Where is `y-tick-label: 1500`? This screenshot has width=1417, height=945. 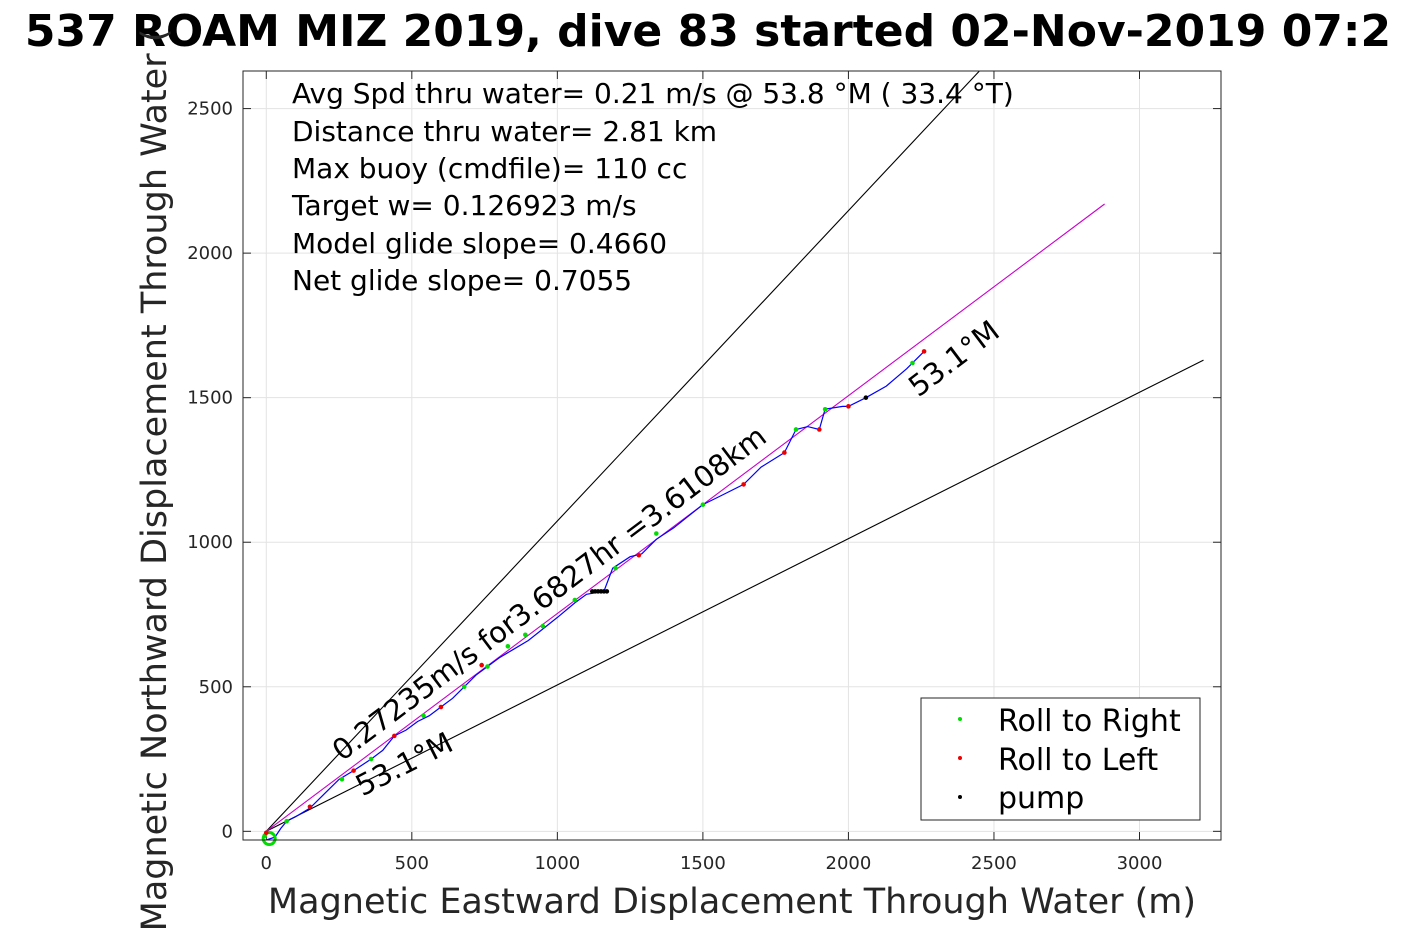
y-tick-label: 1500 is located at coordinates (210, 398).